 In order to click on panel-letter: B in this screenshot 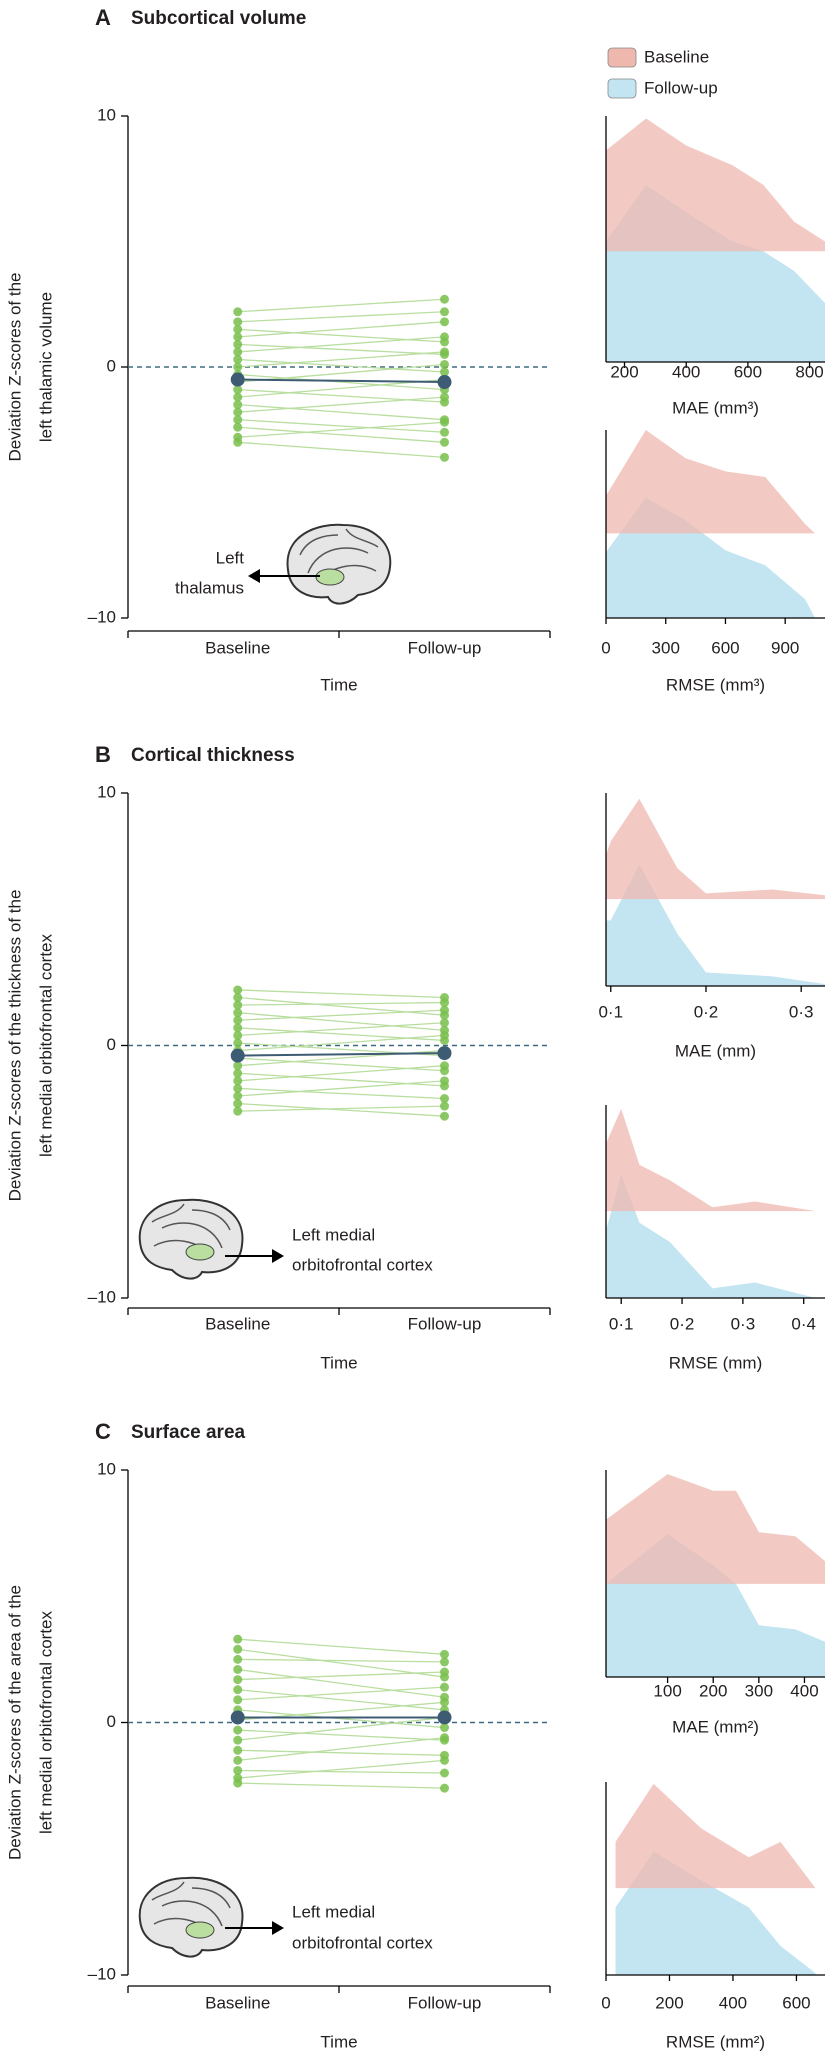, I will do `click(103, 754)`.